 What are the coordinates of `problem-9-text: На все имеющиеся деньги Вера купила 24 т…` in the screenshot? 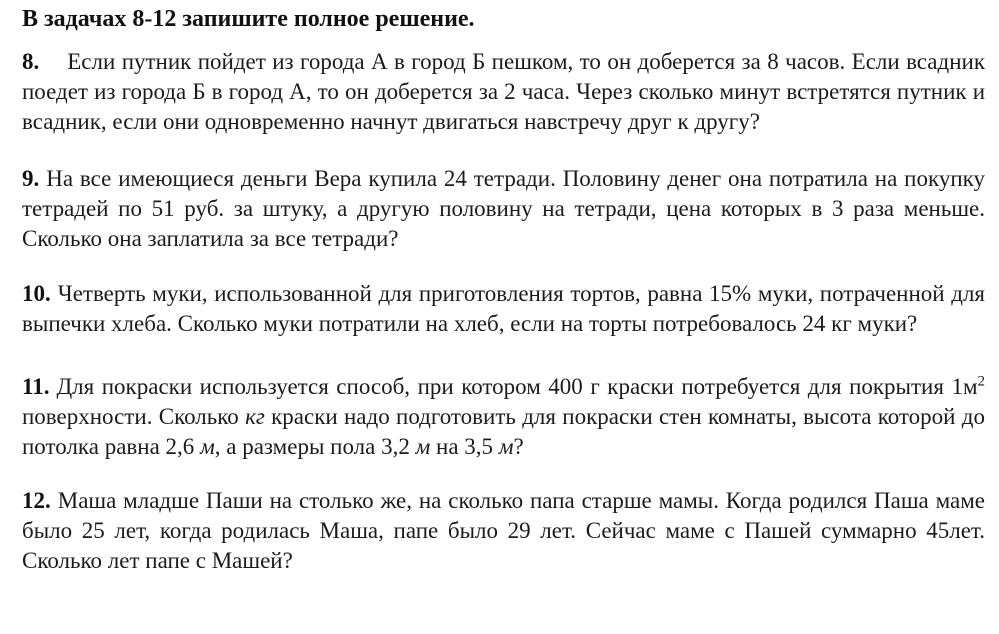 It's located at (503, 208).